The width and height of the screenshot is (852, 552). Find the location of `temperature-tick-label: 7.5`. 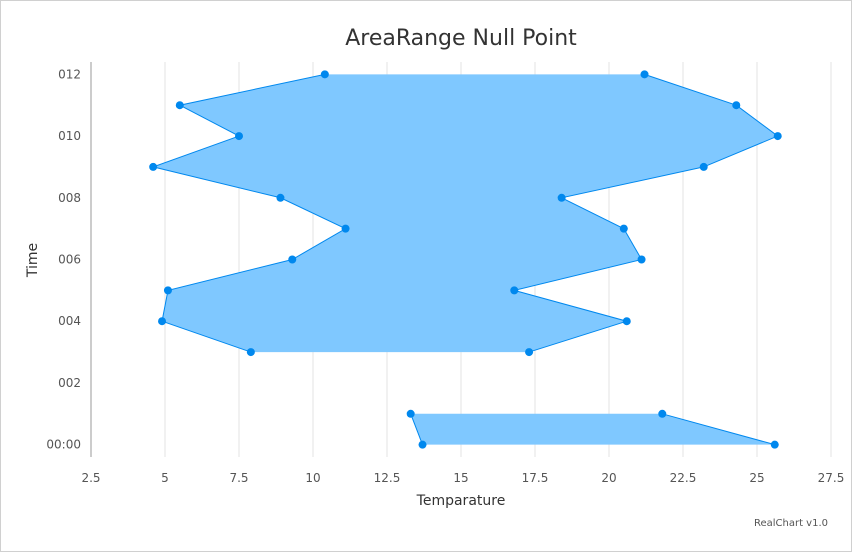

temperature-tick-label: 7.5 is located at coordinates (238, 478).